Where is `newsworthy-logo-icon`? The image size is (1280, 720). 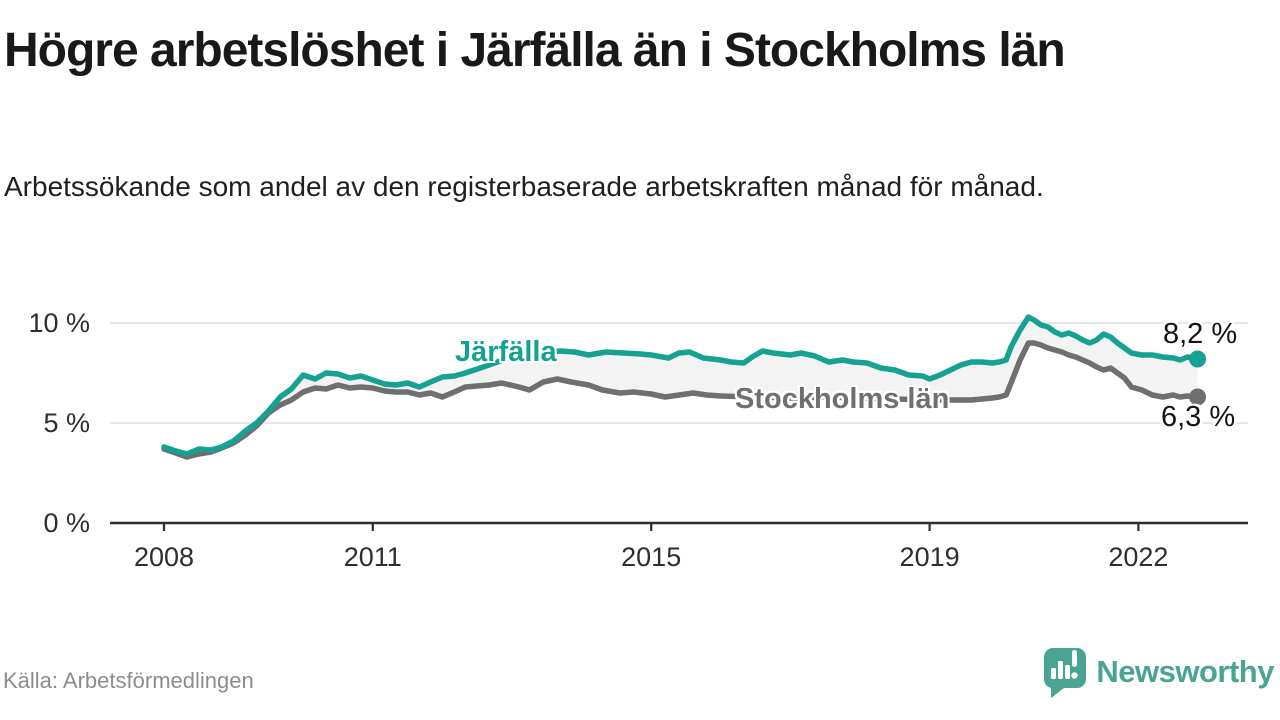
newsworthy-logo-icon is located at coordinates (1065, 673).